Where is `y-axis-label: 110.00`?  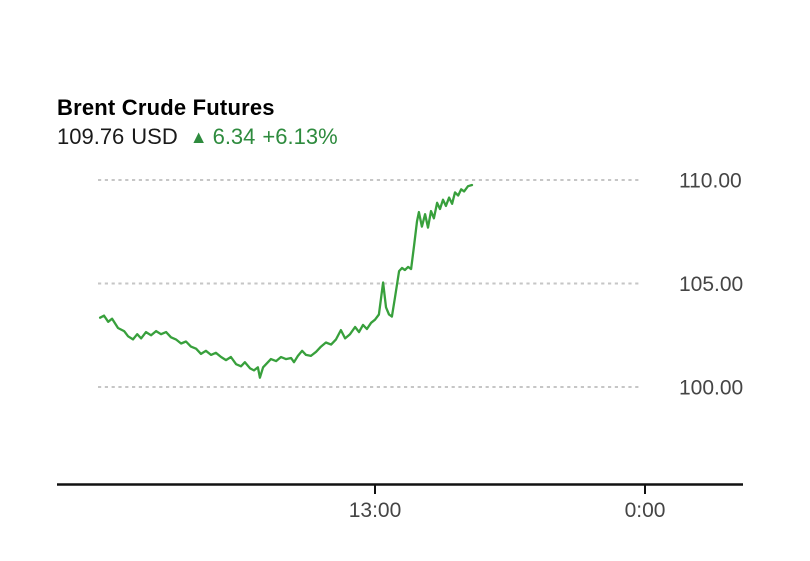
y-axis-label: 110.00 is located at coordinates (710, 181).